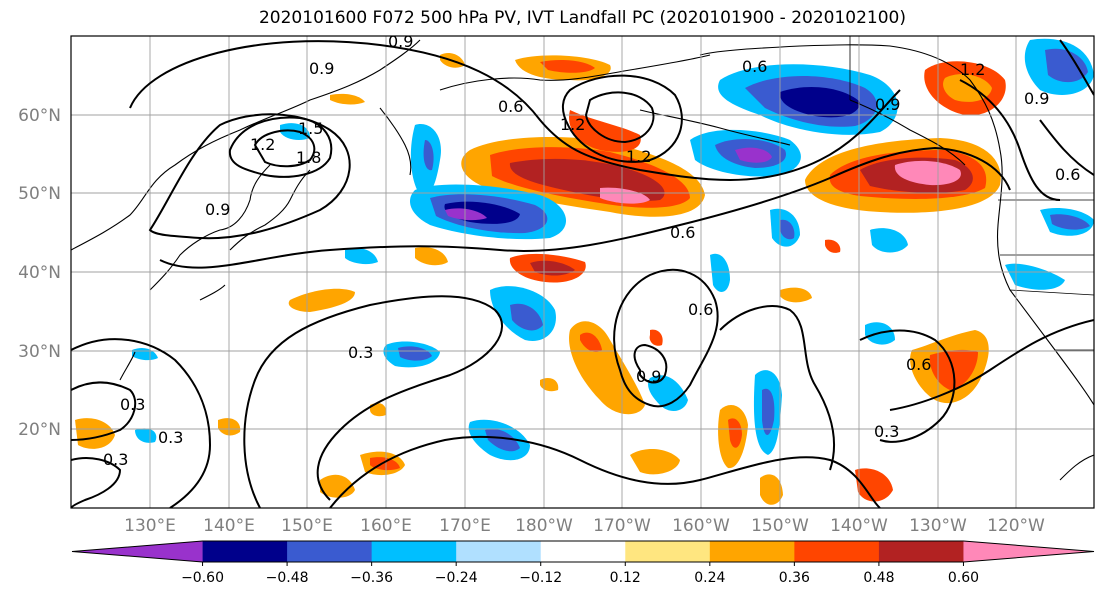 This screenshot has height=601, width=1105. Describe the element at coordinates (701, 526) in the screenshot. I see `lon-label: 160°W` at that location.